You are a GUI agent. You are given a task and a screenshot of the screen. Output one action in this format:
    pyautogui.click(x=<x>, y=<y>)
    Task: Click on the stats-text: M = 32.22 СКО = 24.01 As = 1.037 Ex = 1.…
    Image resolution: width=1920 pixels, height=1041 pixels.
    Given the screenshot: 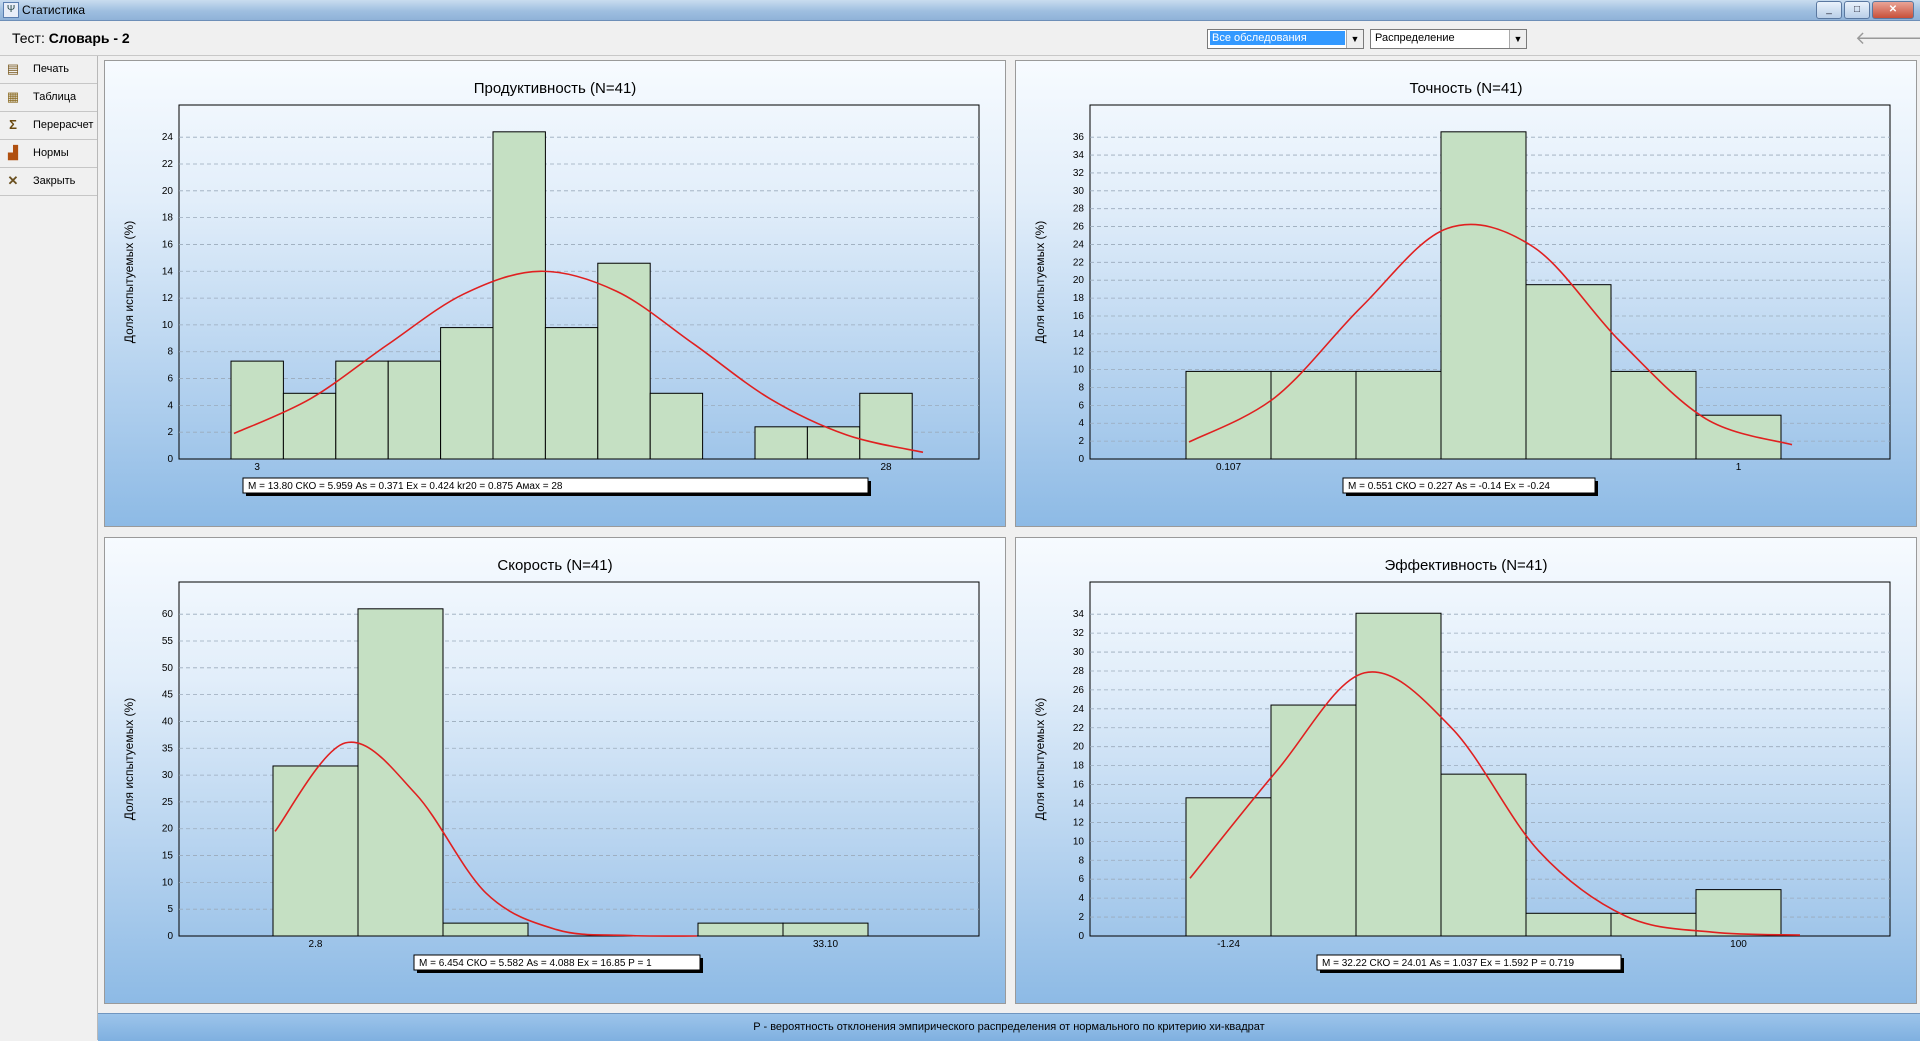 What is the action you would take?
    pyautogui.click(x=1448, y=963)
    